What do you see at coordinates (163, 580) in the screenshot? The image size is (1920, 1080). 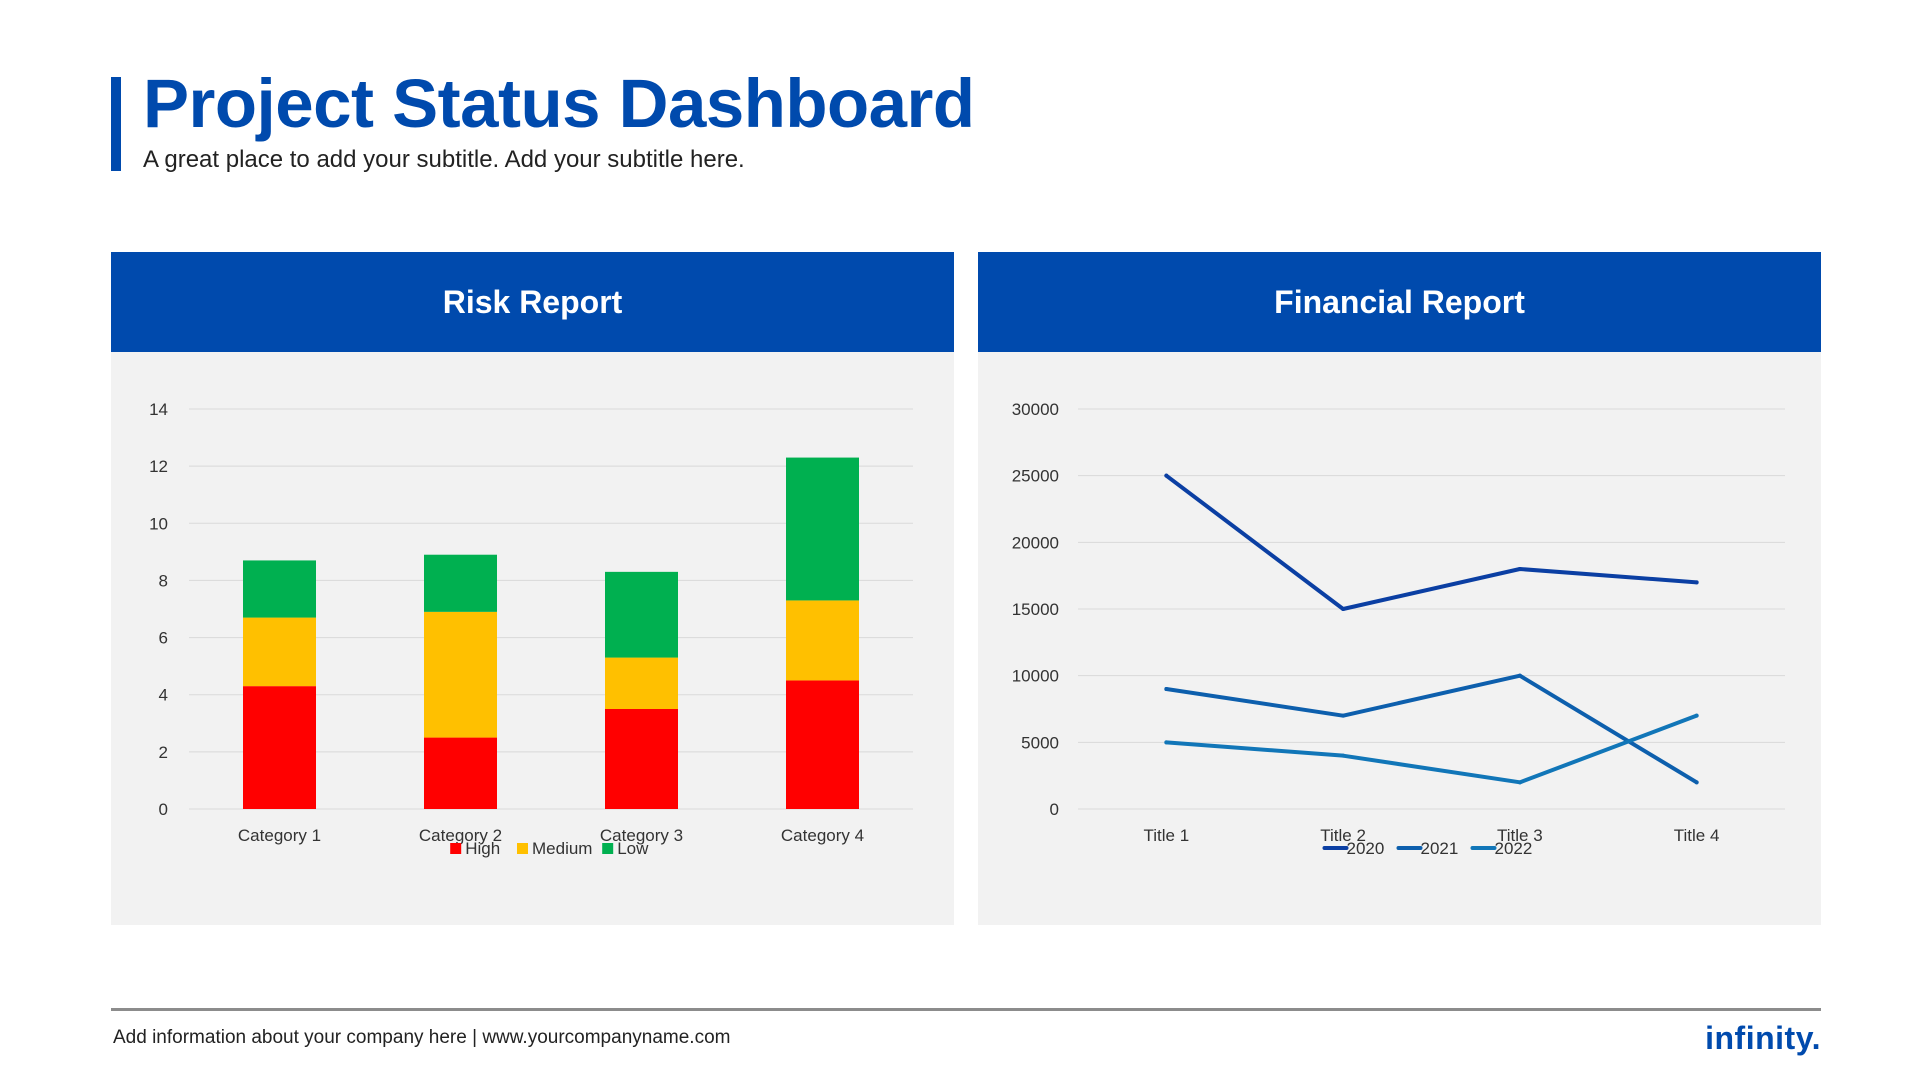 I see `risk-y-tick-label: 8` at bounding box center [163, 580].